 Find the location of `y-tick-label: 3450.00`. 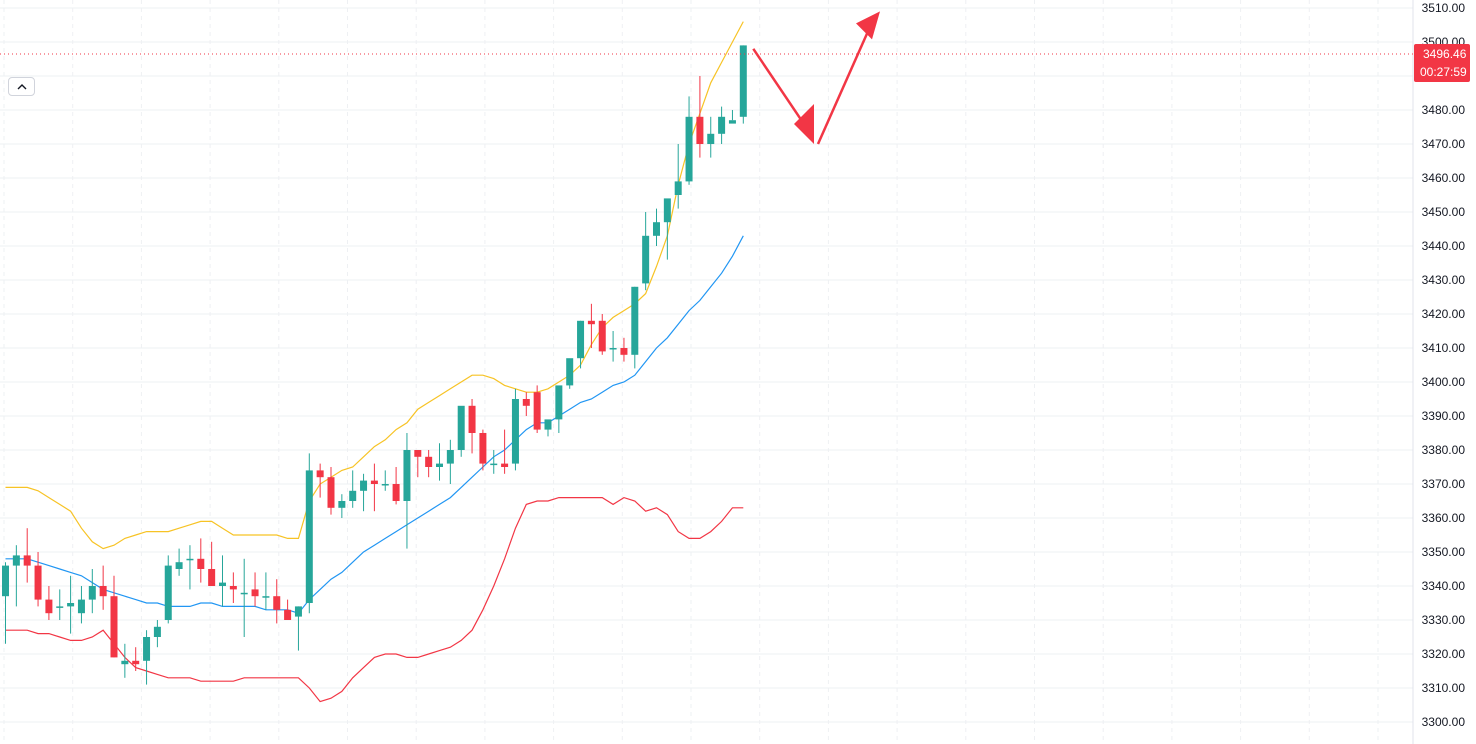

y-tick-label: 3450.00 is located at coordinates (1444, 212).